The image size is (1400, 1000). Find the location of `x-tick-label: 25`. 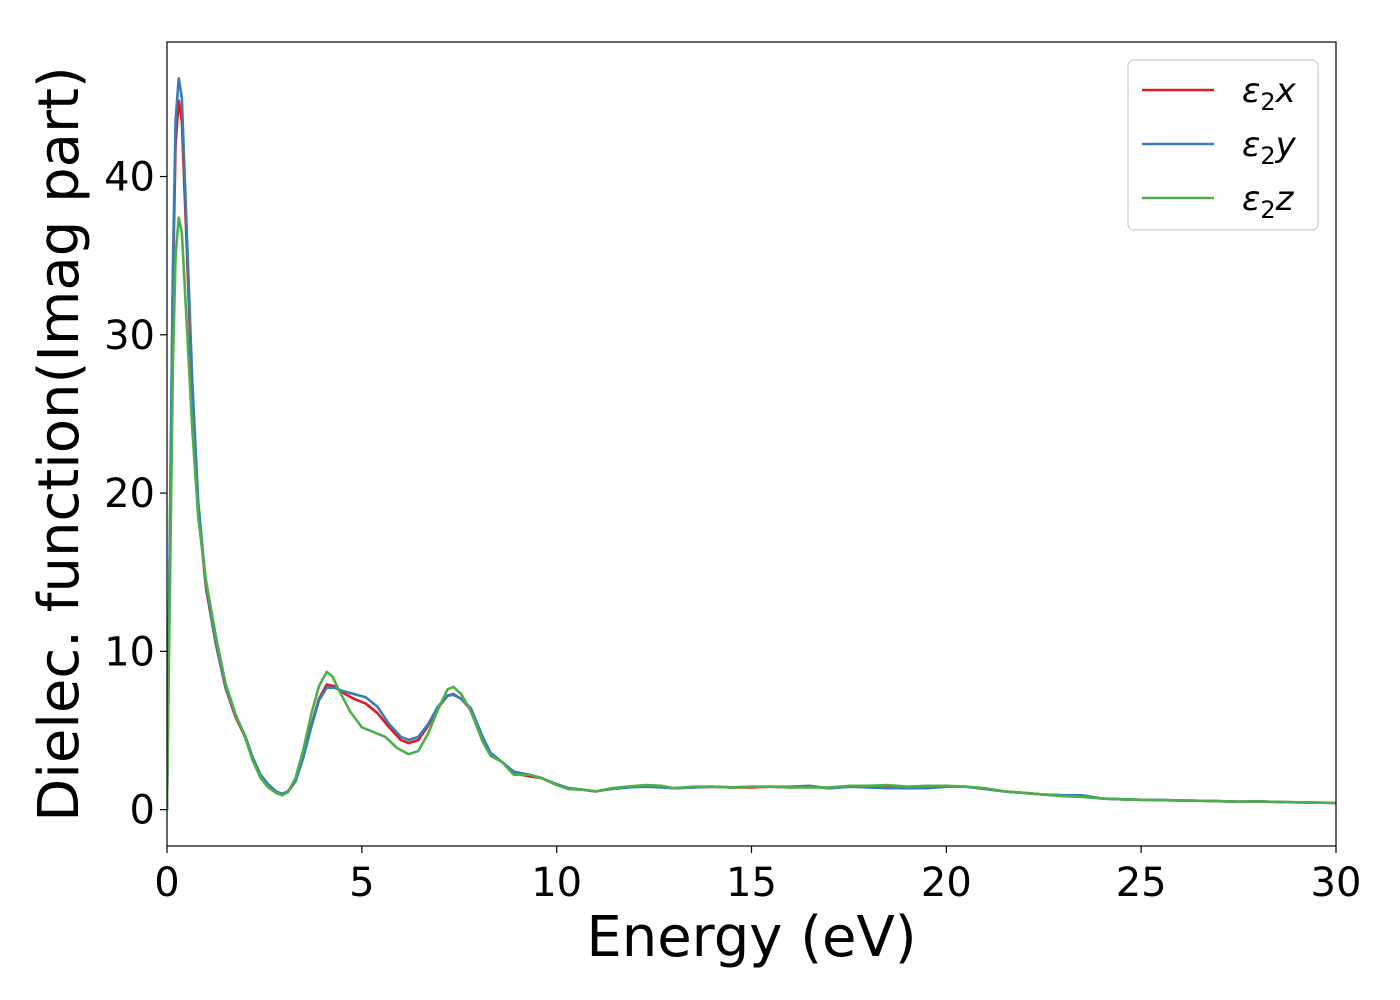

x-tick-label: 25 is located at coordinates (1141, 883).